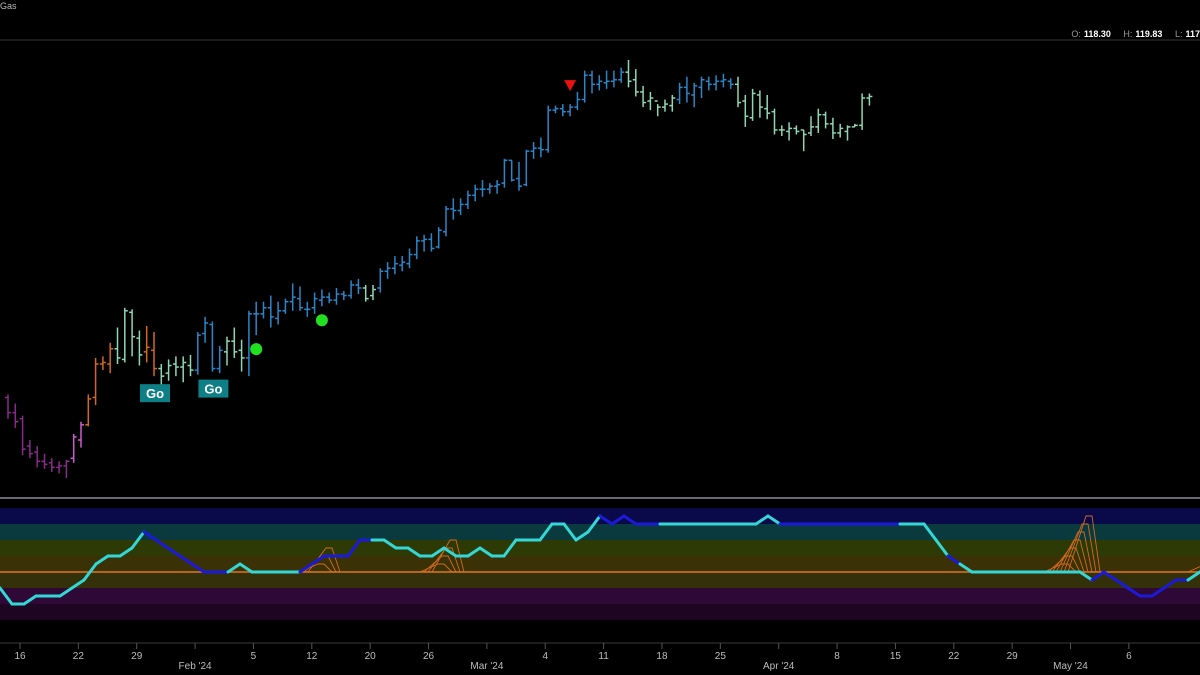  I want to click on x-tick-label: 16, so click(20, 656).